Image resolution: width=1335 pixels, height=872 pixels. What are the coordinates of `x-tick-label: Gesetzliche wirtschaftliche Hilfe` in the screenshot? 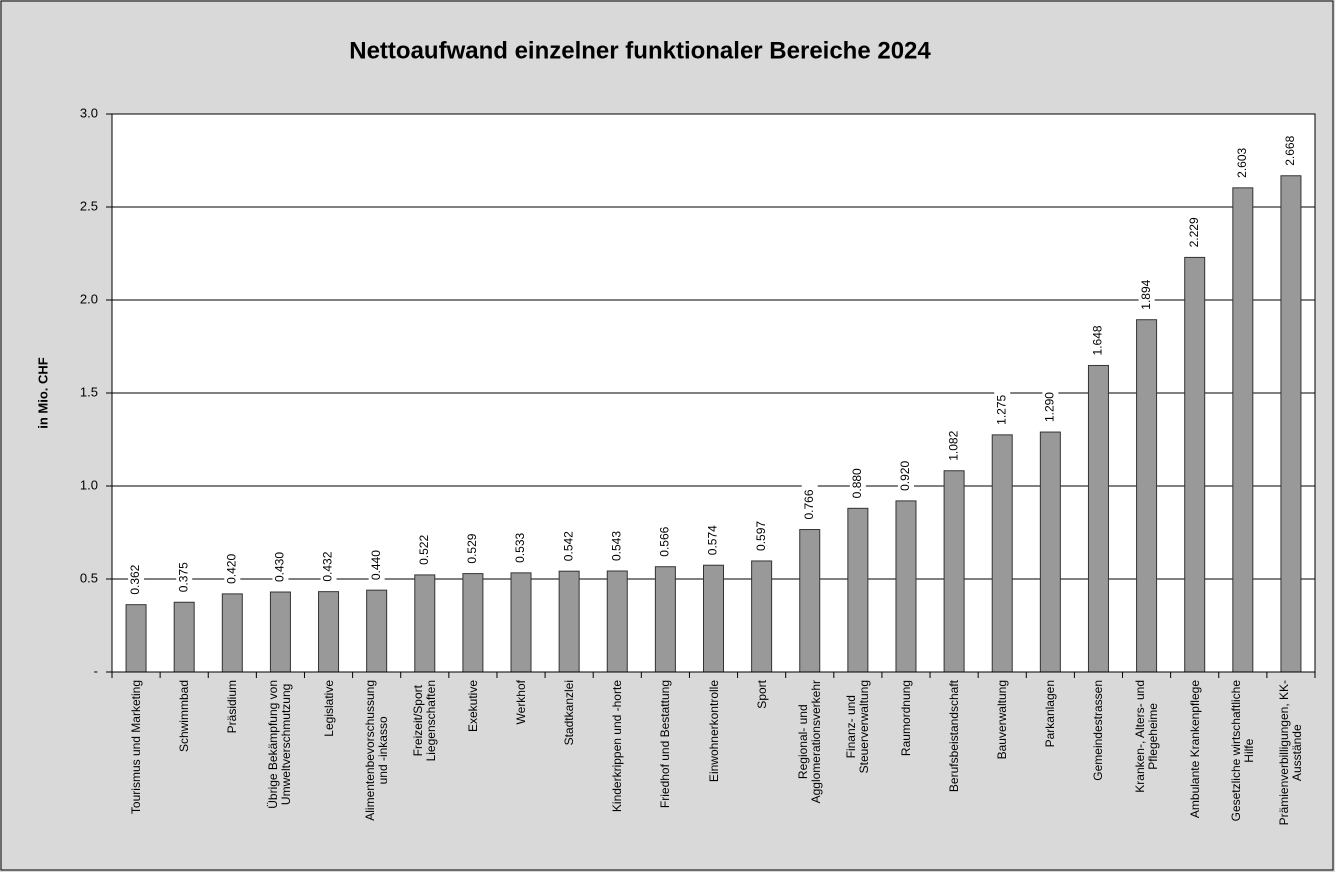 It's located at (1243, 775).